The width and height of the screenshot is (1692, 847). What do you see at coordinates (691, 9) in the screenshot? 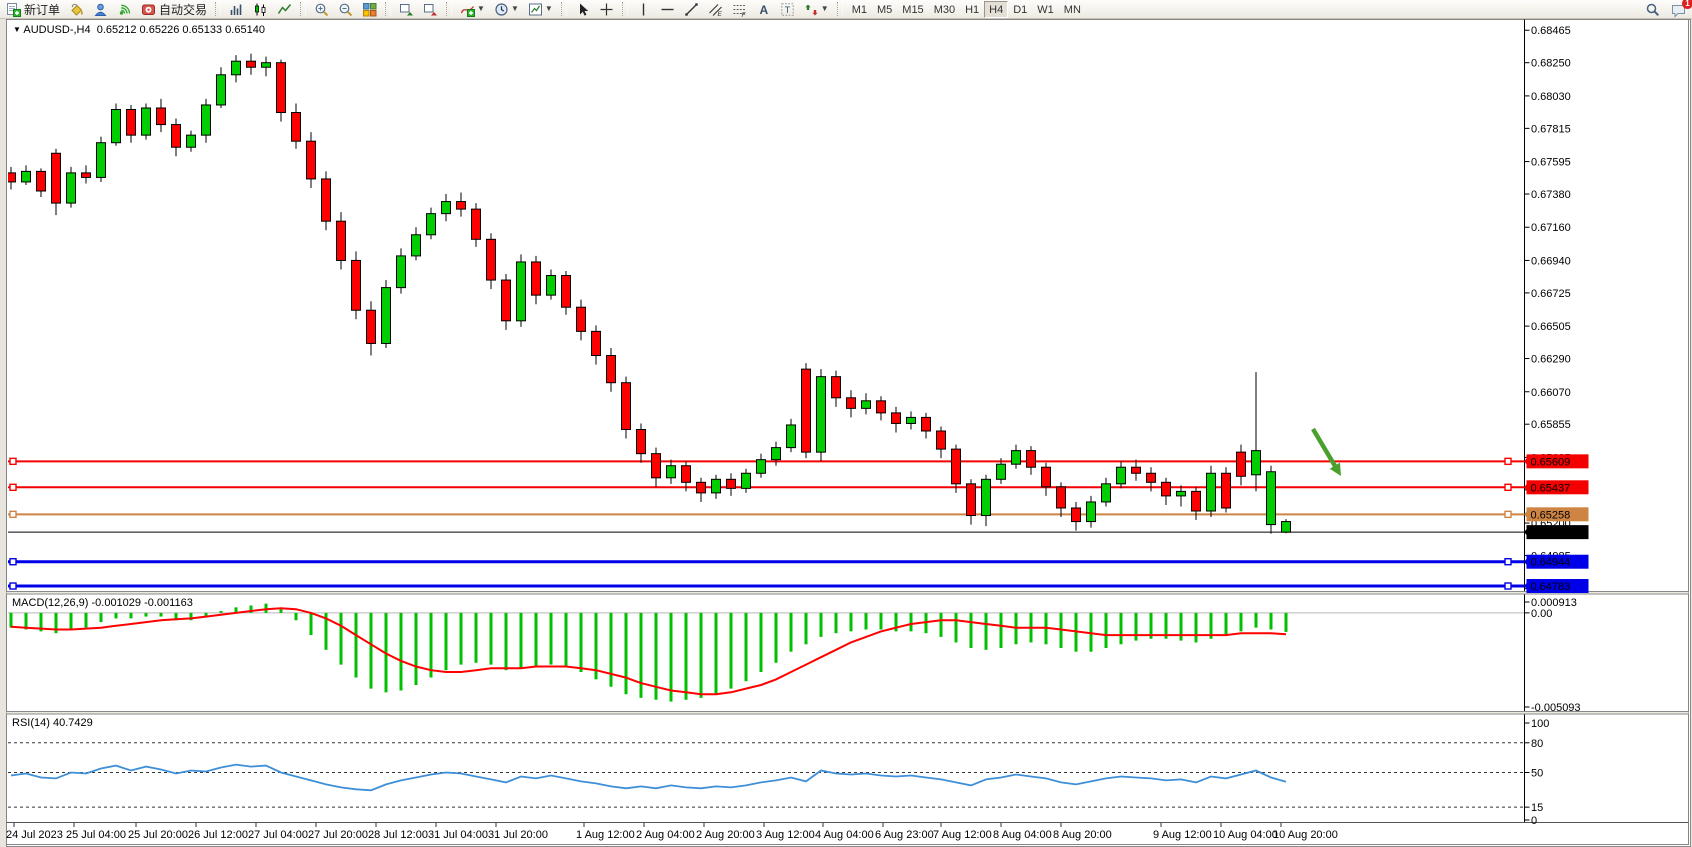
I see `trendline-button` at bounding box center [691, 9].